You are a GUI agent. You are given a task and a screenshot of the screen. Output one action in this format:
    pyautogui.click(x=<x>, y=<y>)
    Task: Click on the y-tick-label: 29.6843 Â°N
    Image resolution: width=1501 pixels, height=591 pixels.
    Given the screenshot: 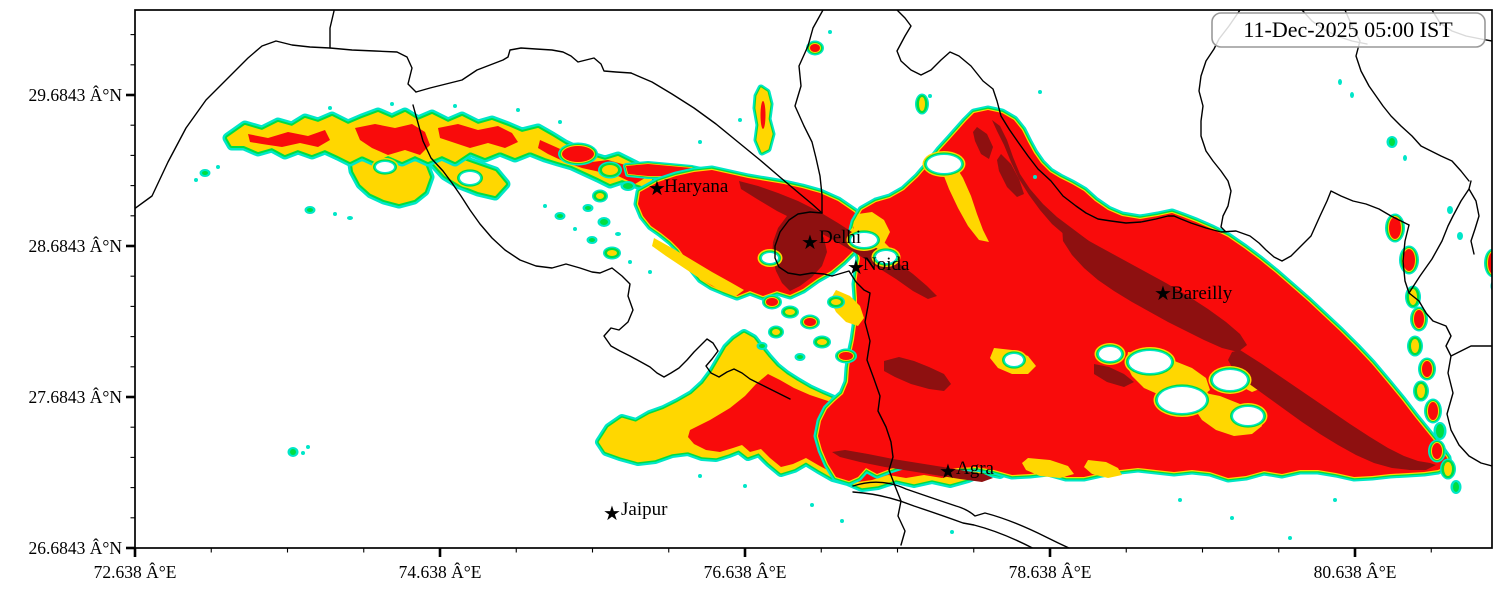 What is the action you would take?
    pyautogui.click(x=75, y=95)
    